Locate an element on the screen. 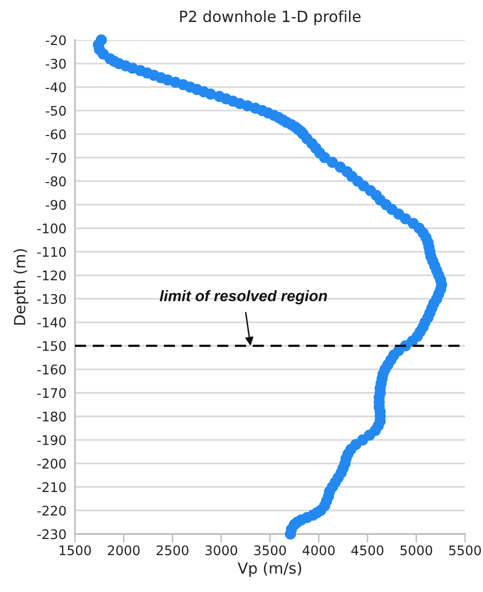  y-tick-label: -140 is located at coordinates (51, 323).